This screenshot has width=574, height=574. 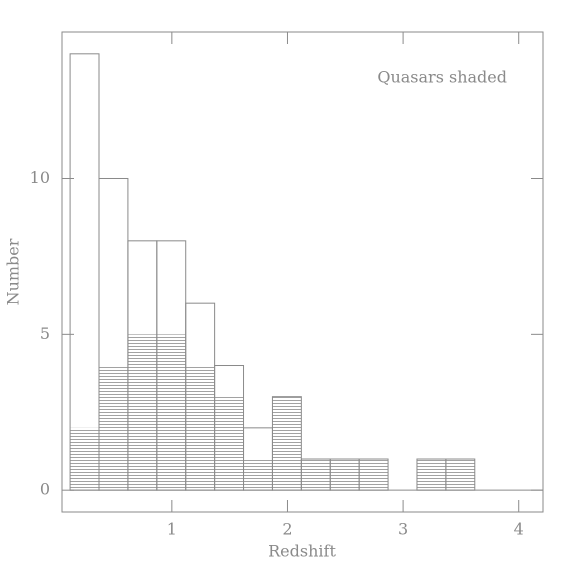 I want to click on outline-bar, so click(x=84, y=272).